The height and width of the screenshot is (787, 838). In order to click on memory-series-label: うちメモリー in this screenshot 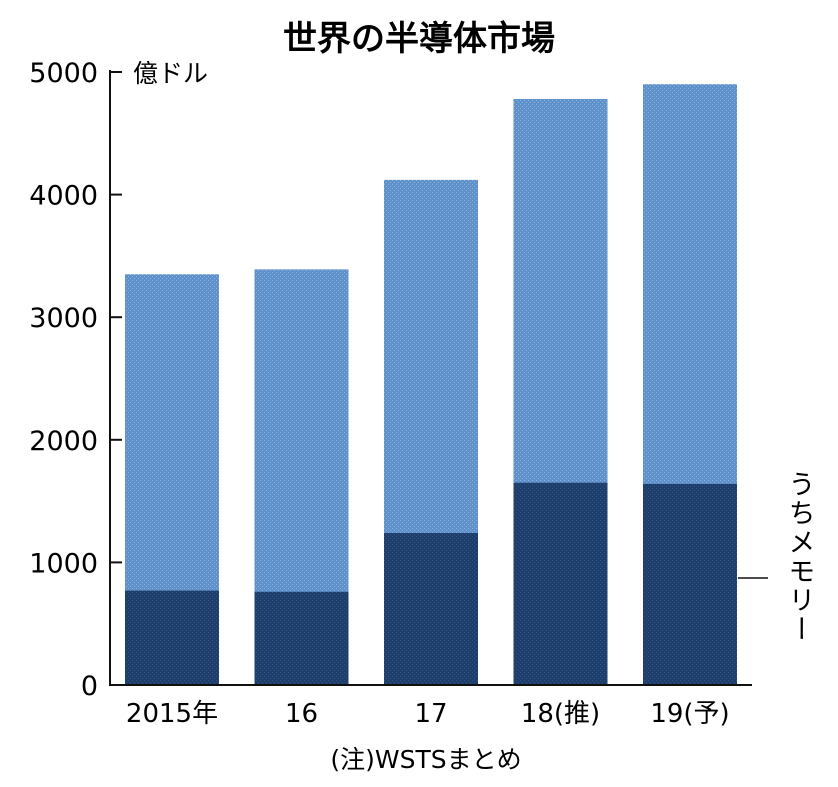, I will do `click(799, 557)`.